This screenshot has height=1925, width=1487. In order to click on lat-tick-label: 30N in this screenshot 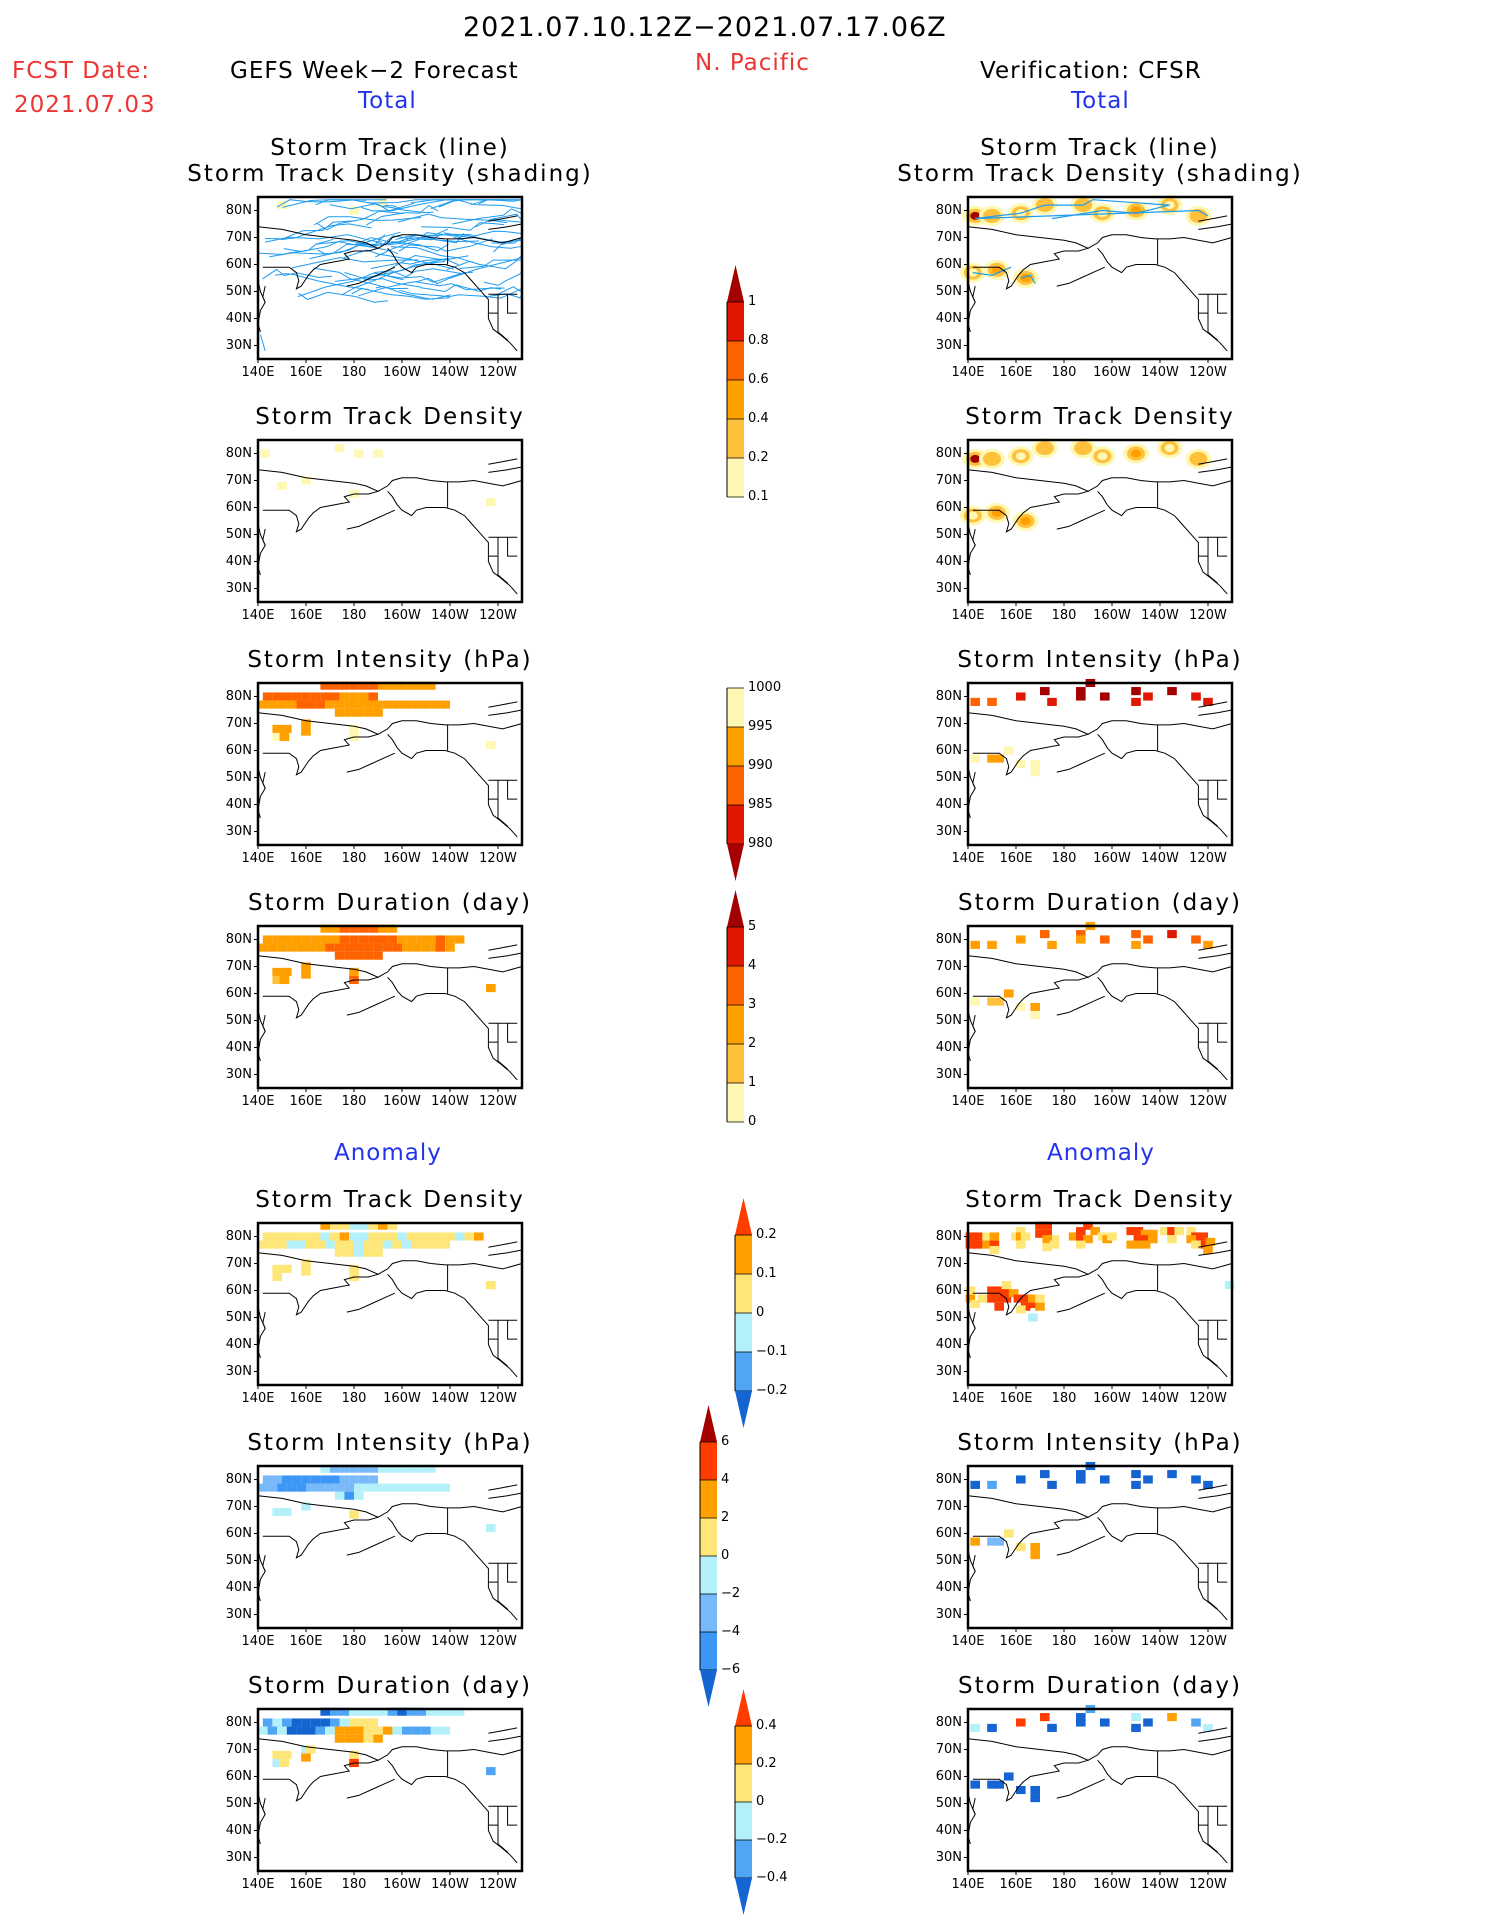, I will do `click(238, 831)`.